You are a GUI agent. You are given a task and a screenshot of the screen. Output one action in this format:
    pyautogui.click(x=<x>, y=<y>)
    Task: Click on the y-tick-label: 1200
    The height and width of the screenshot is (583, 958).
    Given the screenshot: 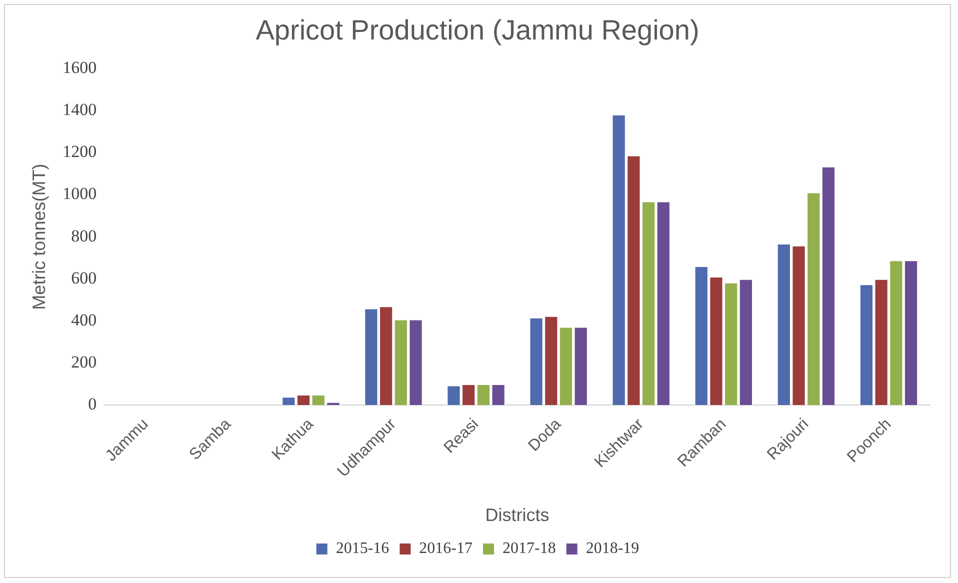 What is the action you would take?
    pyautogui.click(x=79, y=152)
    